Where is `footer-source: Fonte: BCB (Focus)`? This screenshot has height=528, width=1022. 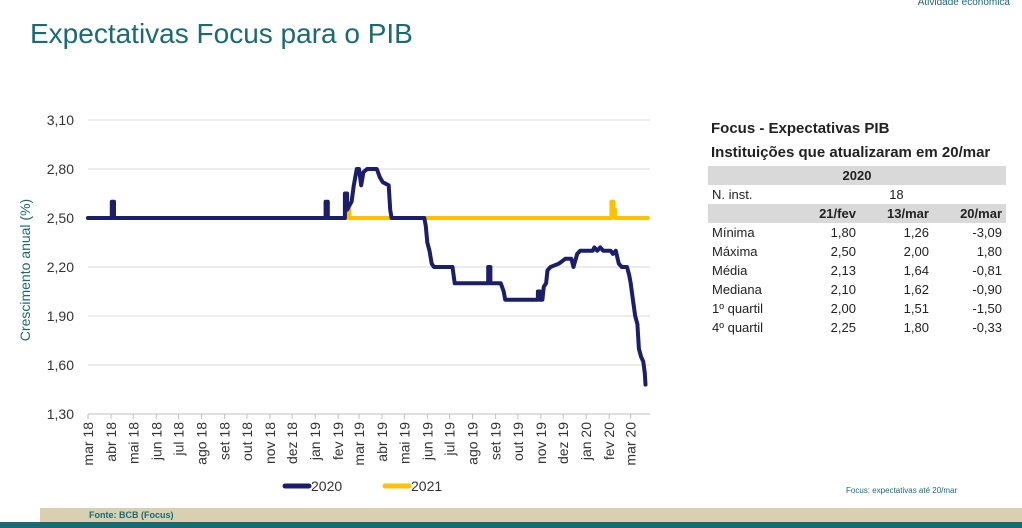
footer-source: Fonte: BCB (Focus) is located at coordinates (131, 515).